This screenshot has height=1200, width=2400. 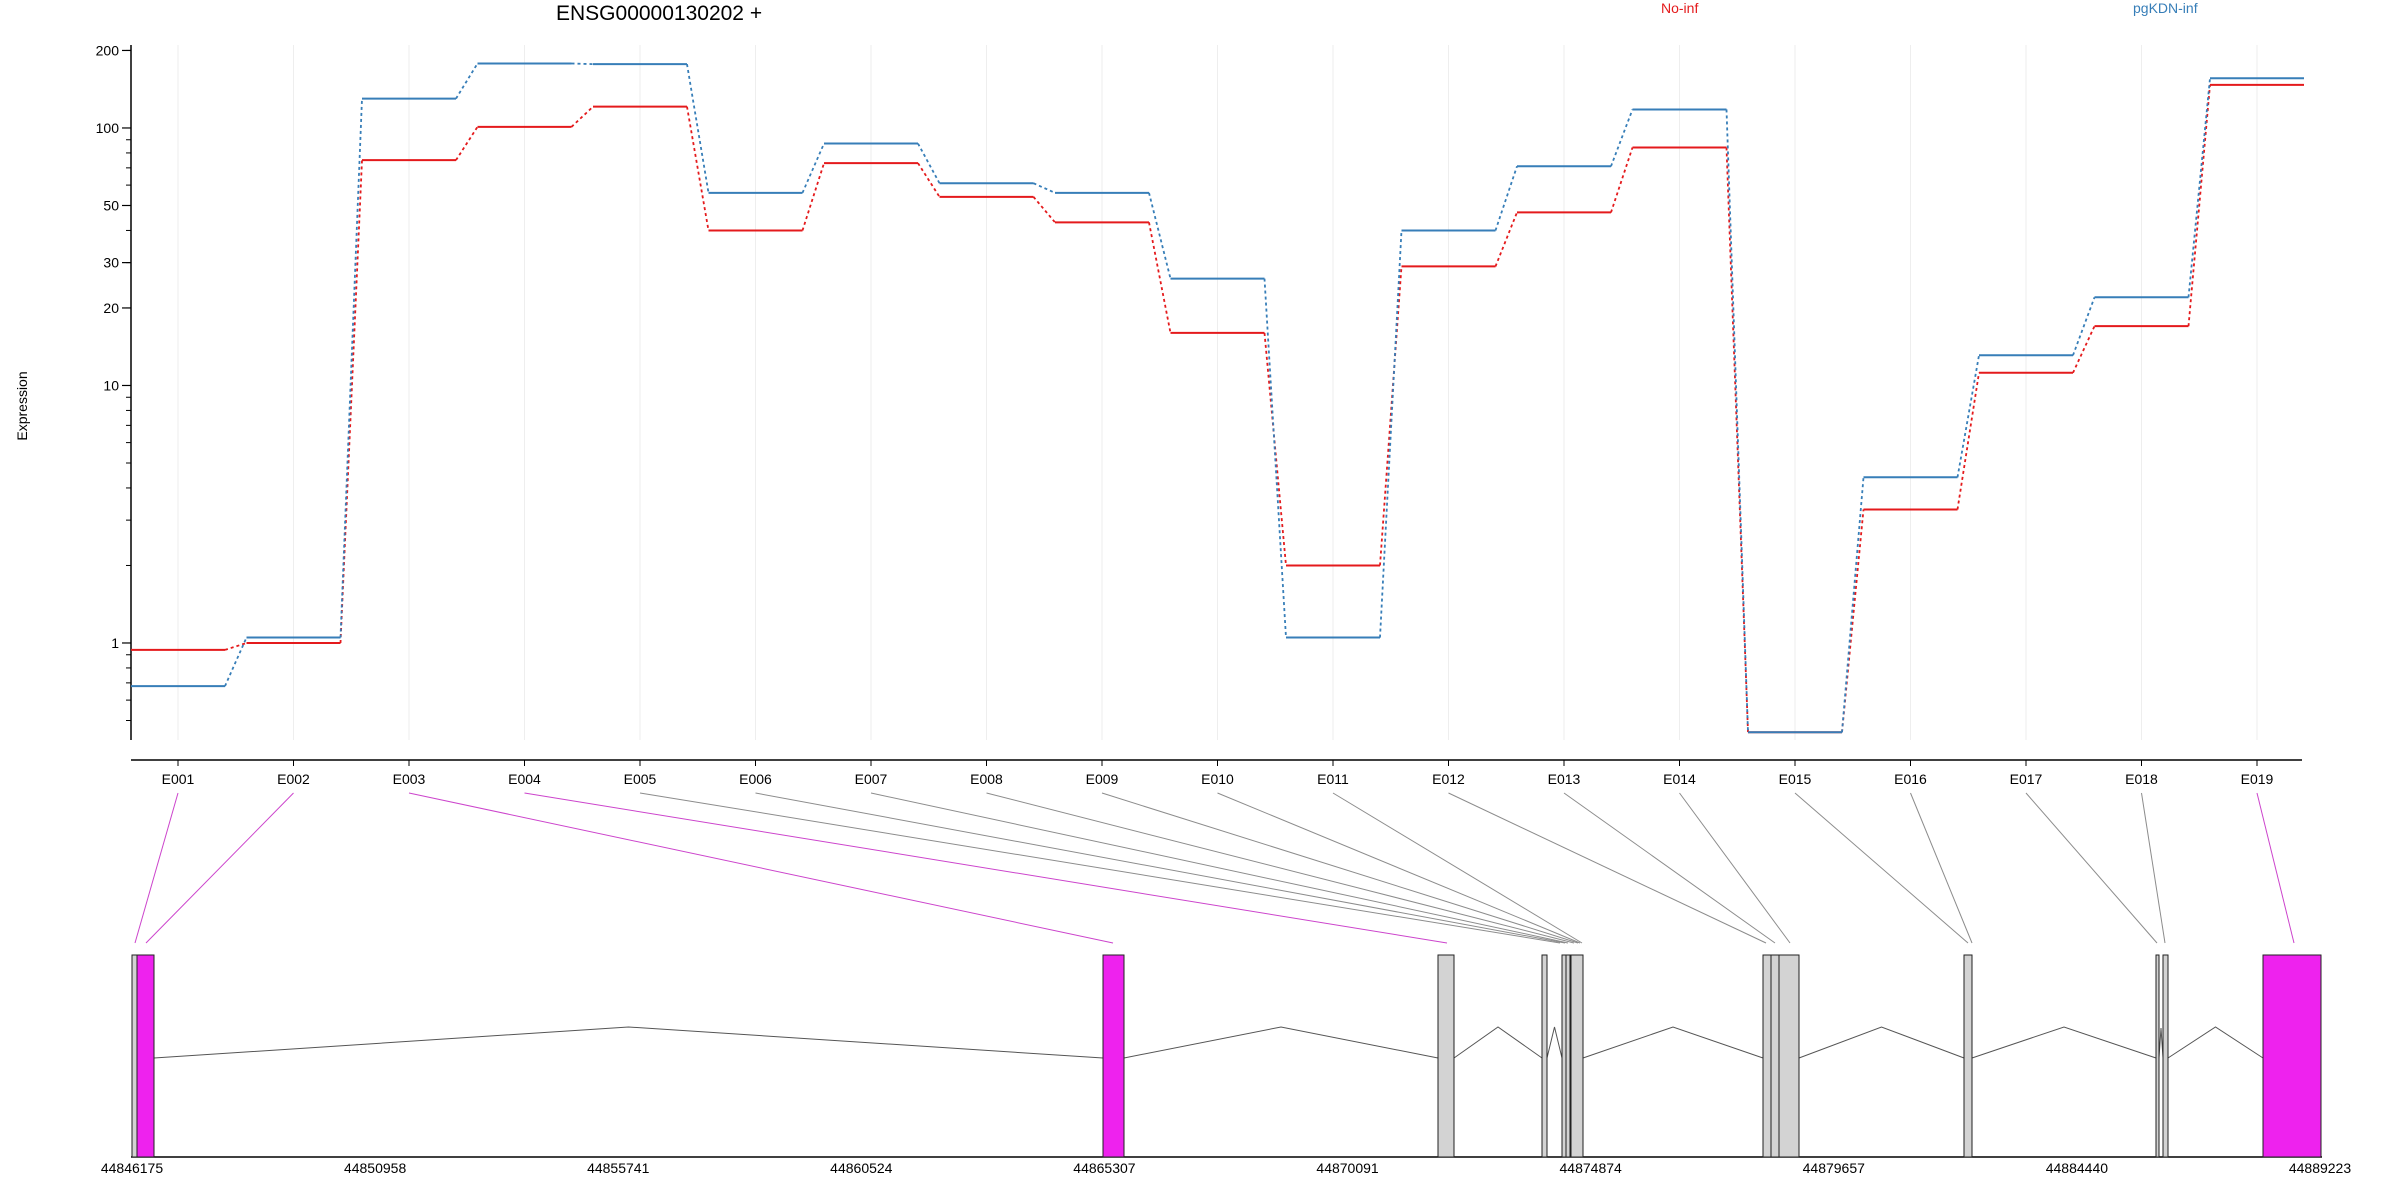 I want to click on x-tick-label-e016: E016, so click(x=1910, y=779).